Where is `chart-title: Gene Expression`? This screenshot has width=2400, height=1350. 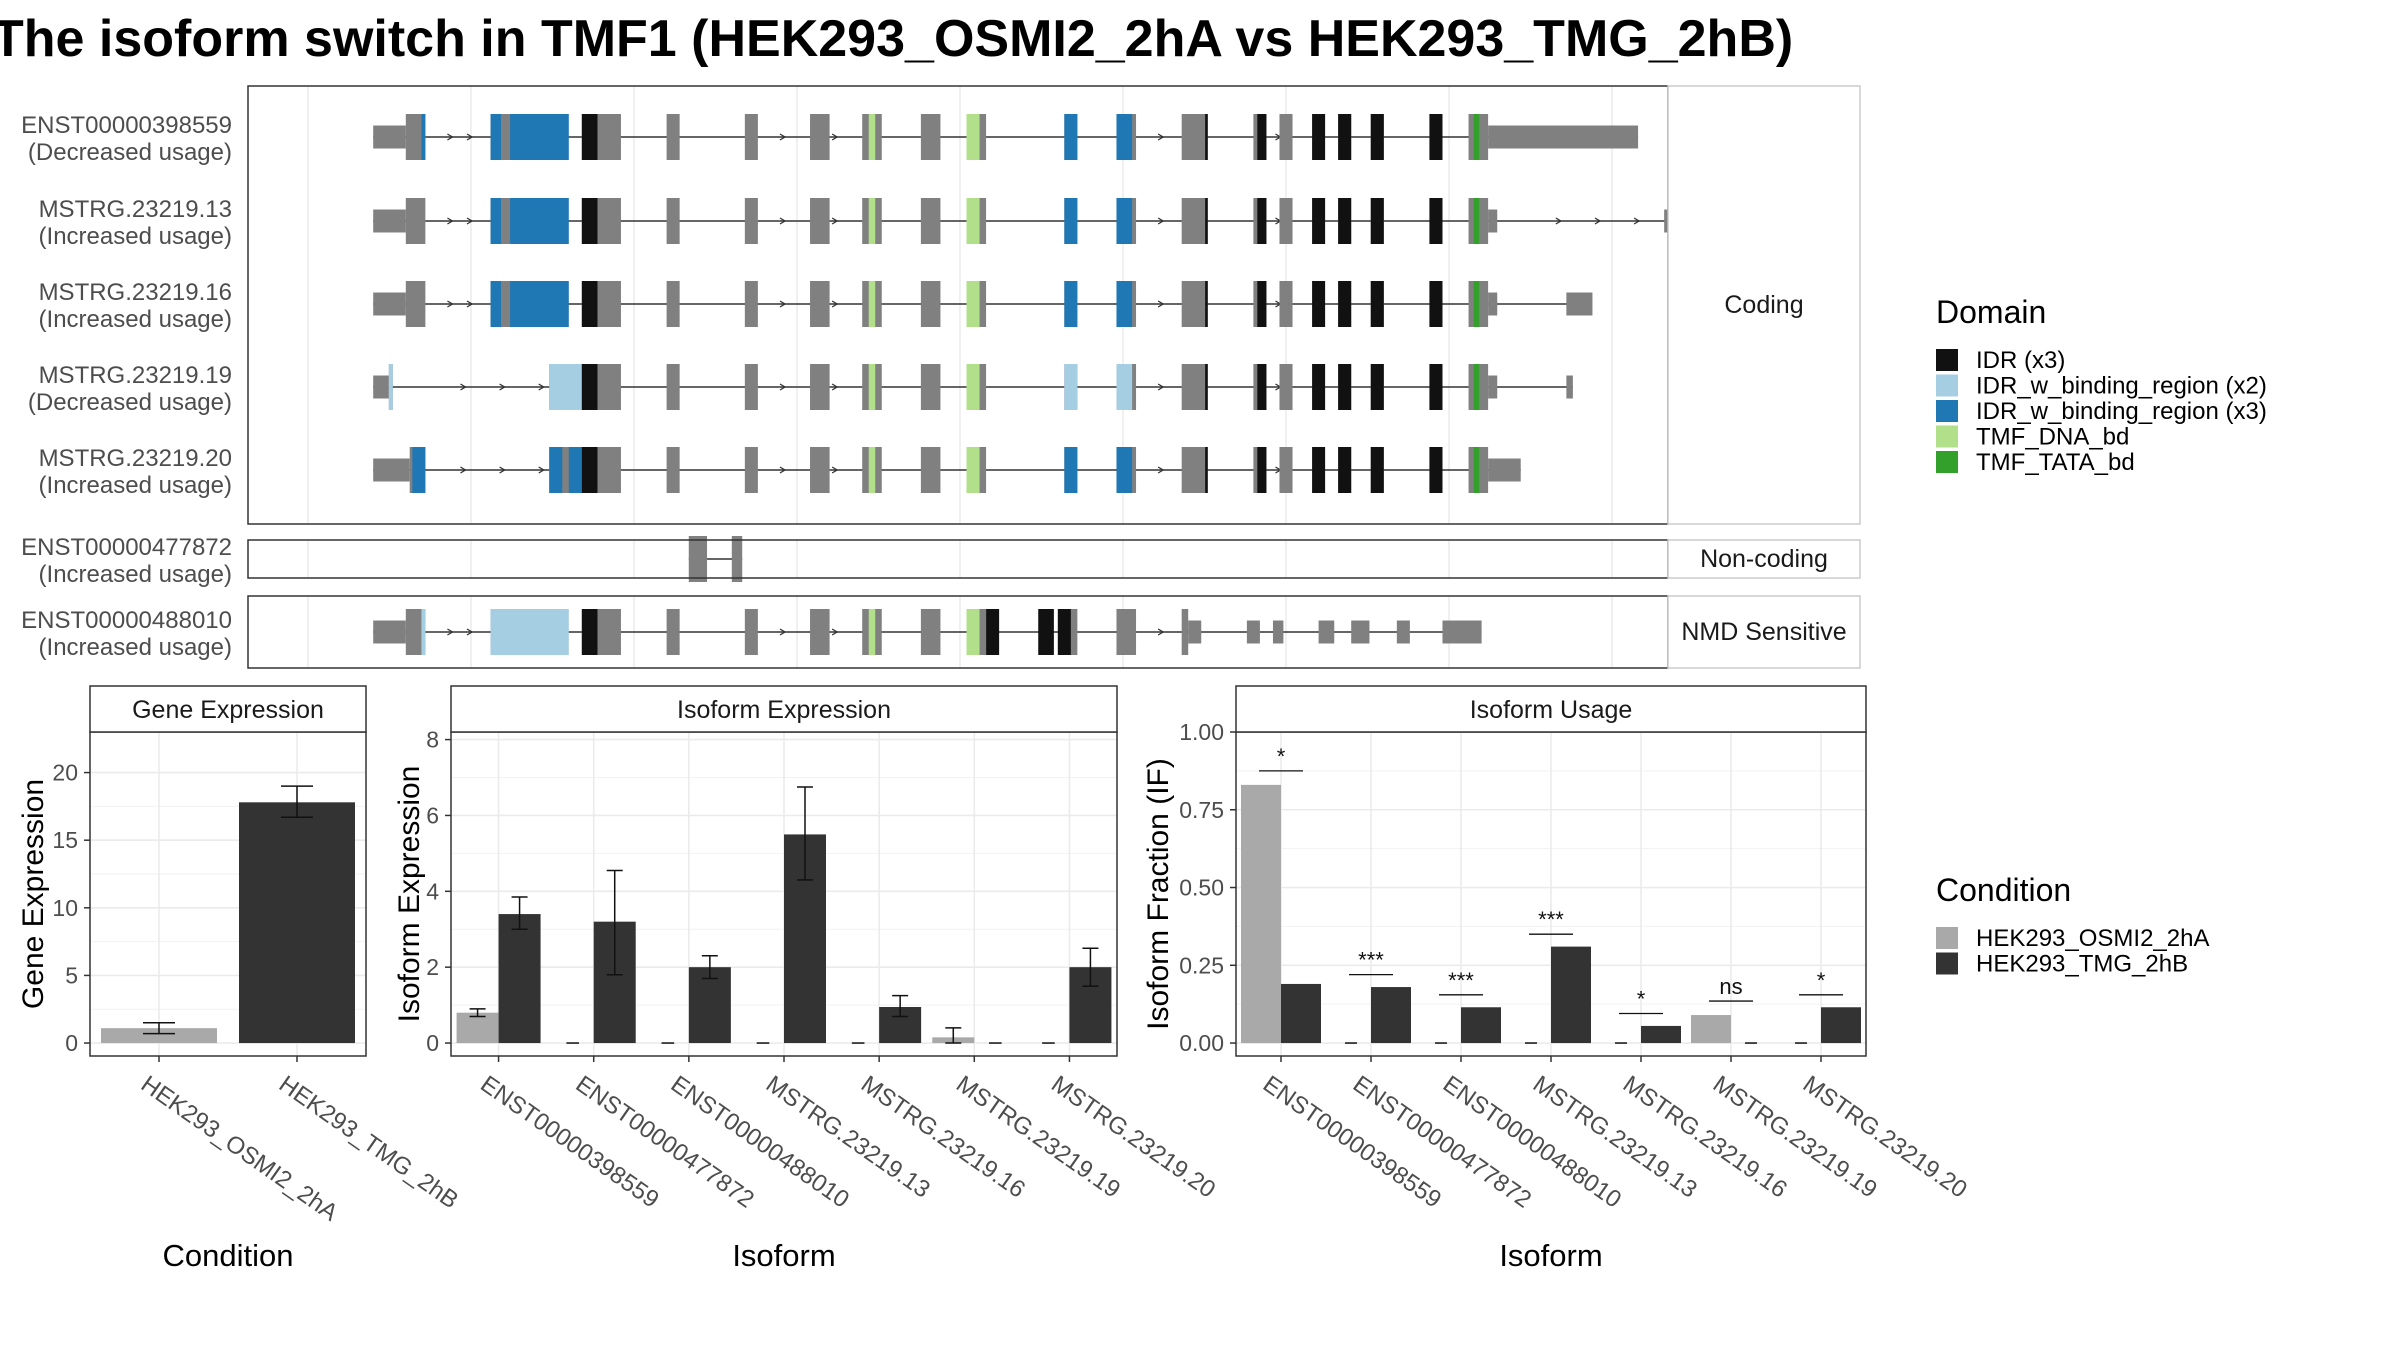
chart-title: Gene Expression is located at coordinates (228, 710).